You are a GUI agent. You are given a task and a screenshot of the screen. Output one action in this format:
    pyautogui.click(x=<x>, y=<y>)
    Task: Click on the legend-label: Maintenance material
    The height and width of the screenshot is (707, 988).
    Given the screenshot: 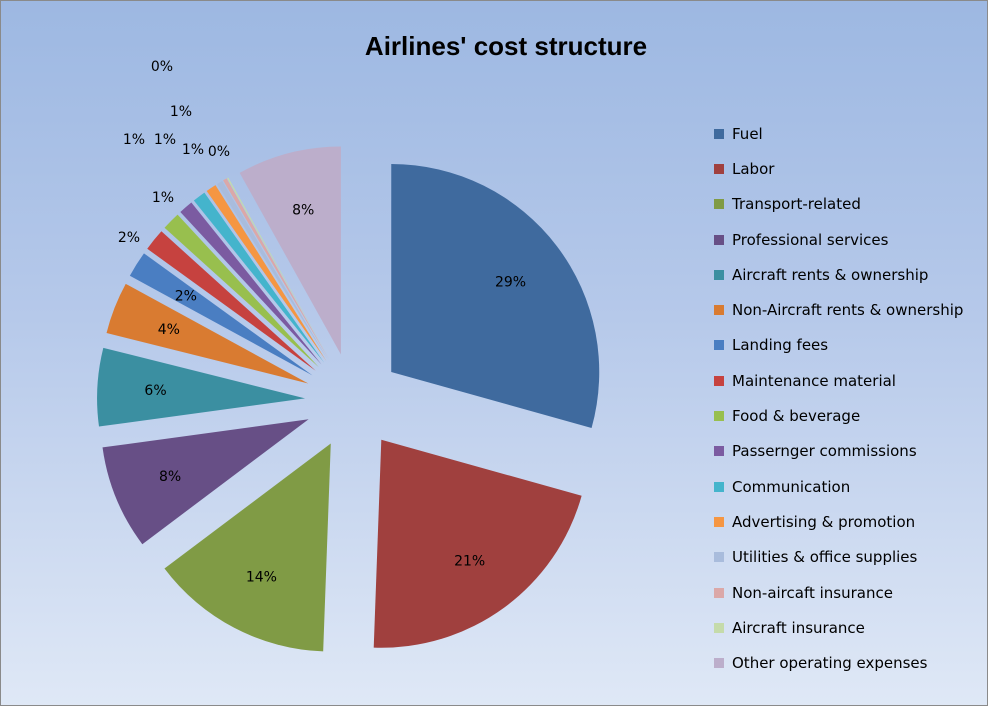 What is the action you would take?
    pyautogui.click(x=814, y=380)
    